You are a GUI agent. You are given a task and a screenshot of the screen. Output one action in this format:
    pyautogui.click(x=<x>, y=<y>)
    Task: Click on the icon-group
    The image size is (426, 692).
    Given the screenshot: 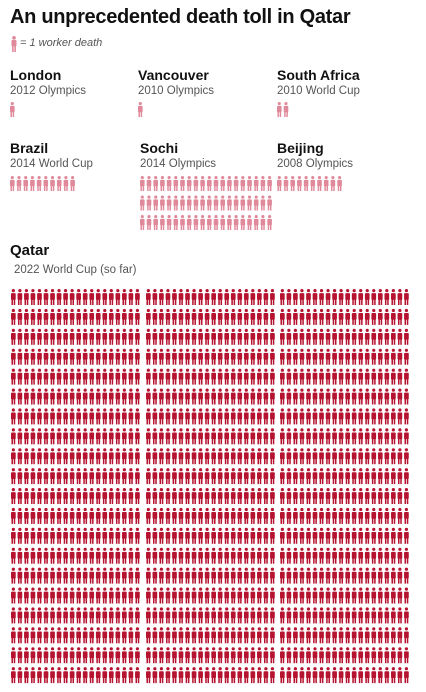 What is the action you would take?
    pyautogui.click(x=140, y=109)
    